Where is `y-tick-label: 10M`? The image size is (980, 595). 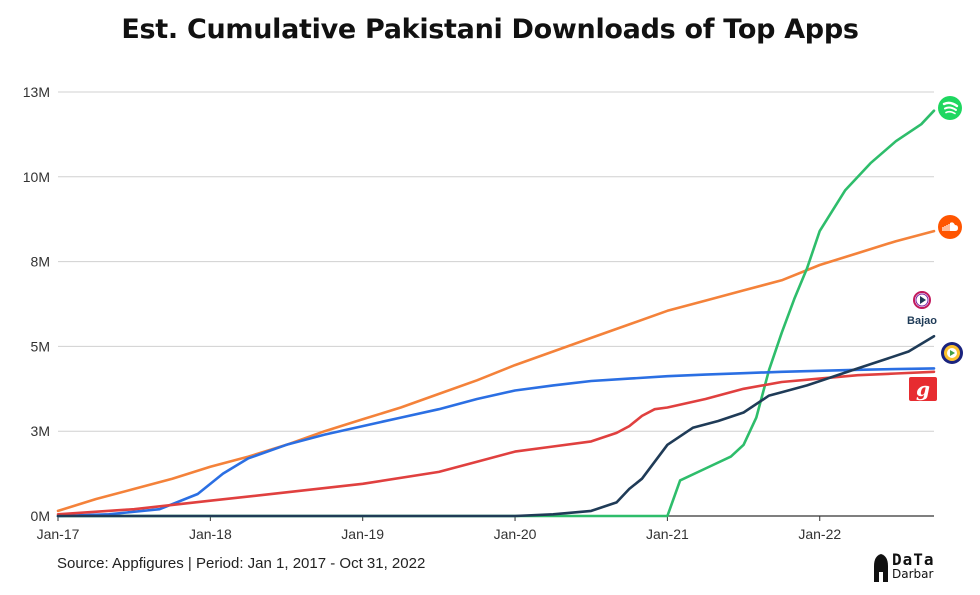
y-tick-label: 10M is located at coordinates (36, 177).